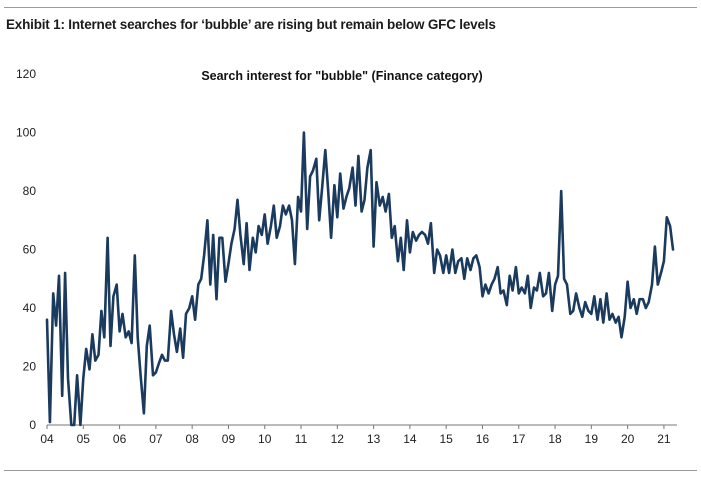 This screenshot has width=701, height=481. What do you see at coordinates (350, 7) in the screenshot?
I see `top-rule` at bounding box center [350, 7].